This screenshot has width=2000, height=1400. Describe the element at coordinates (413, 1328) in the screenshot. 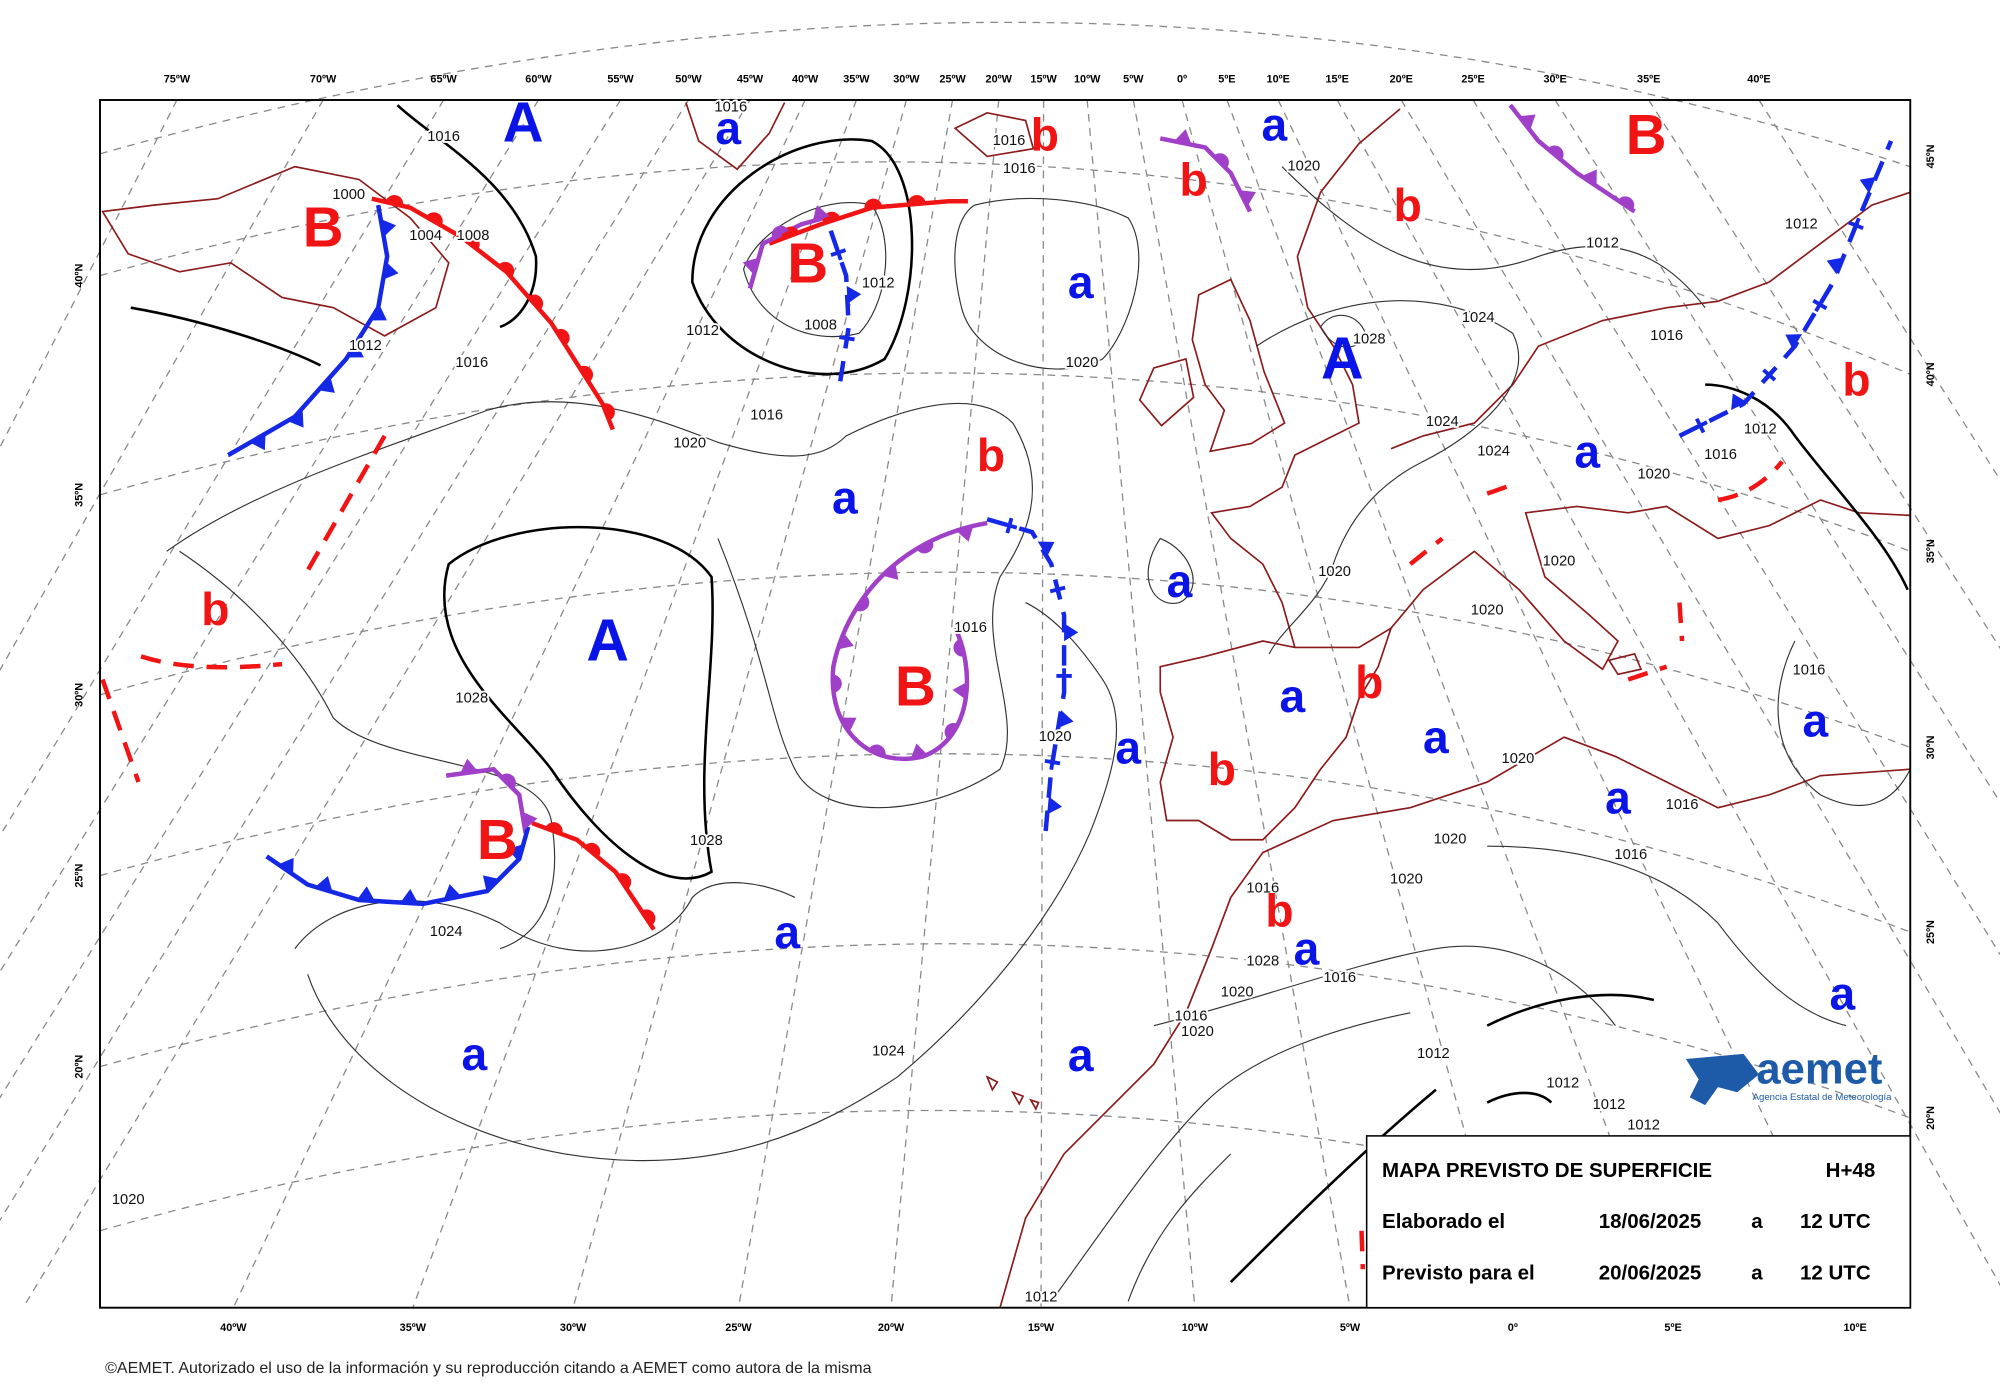

I see `lon-label-bottom: 35ºW` at that location.